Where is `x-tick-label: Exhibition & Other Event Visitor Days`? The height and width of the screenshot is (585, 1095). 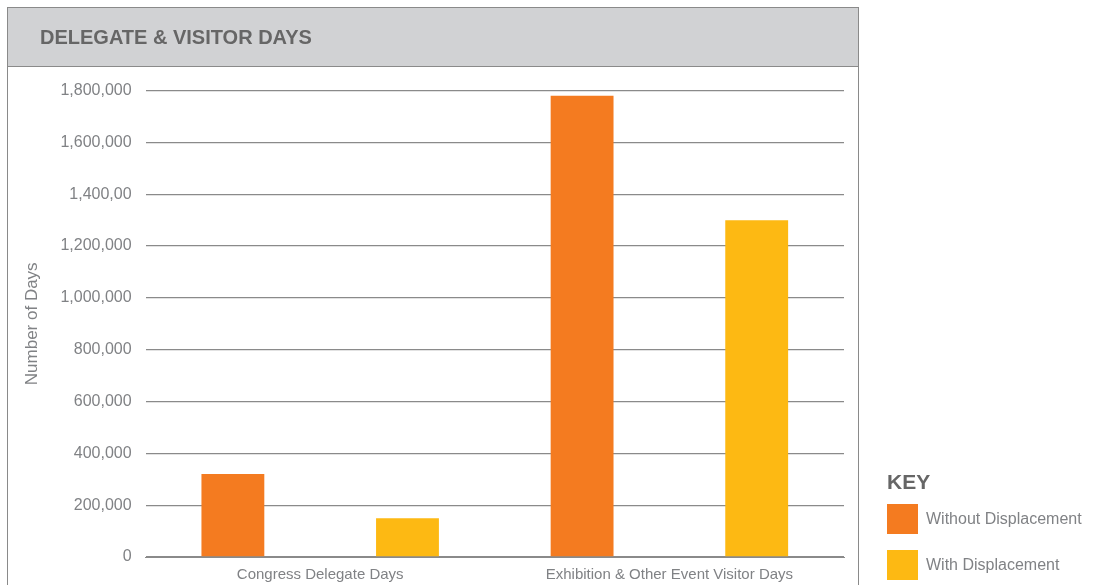 x-tick-label: Exhibition & Other Event Visitor Days is located at coordinates (669, 574).